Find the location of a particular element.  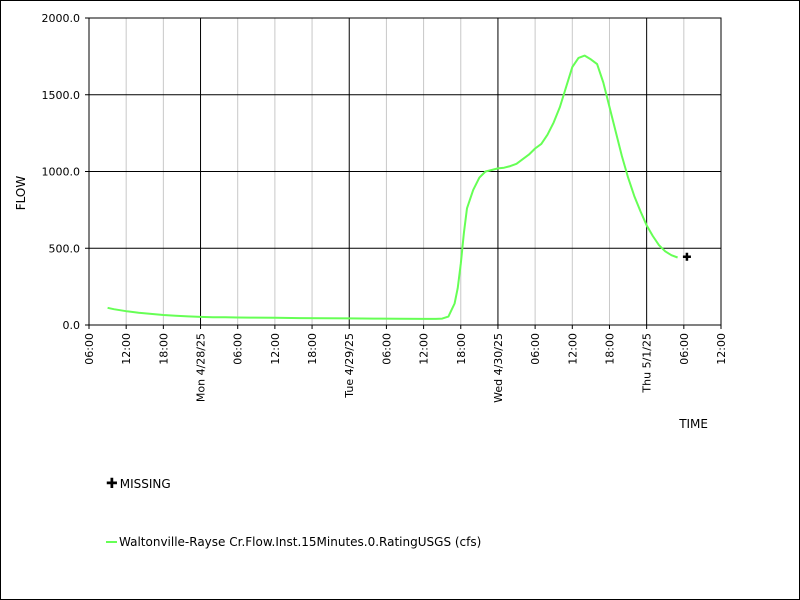

y-tick-label: 500.0 is located at coordinates (65, 248).